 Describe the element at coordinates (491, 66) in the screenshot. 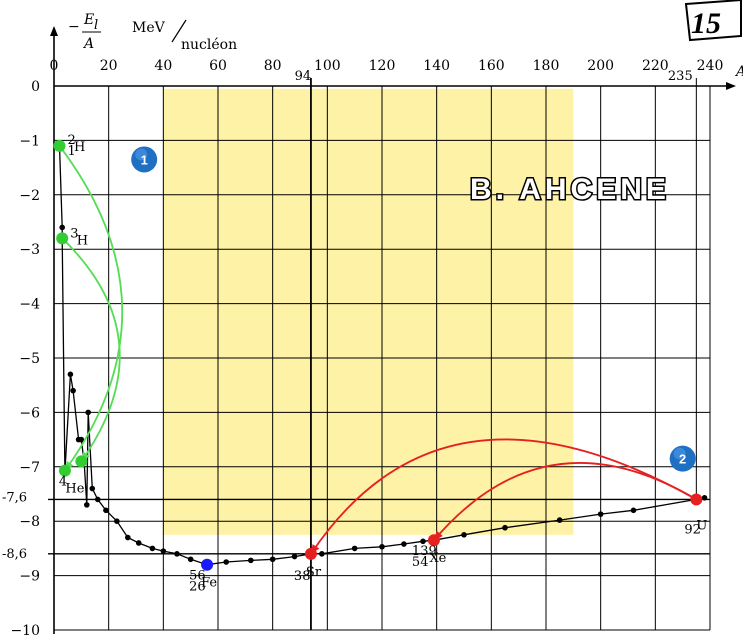

I see `x-tick-label: 160` at that location.